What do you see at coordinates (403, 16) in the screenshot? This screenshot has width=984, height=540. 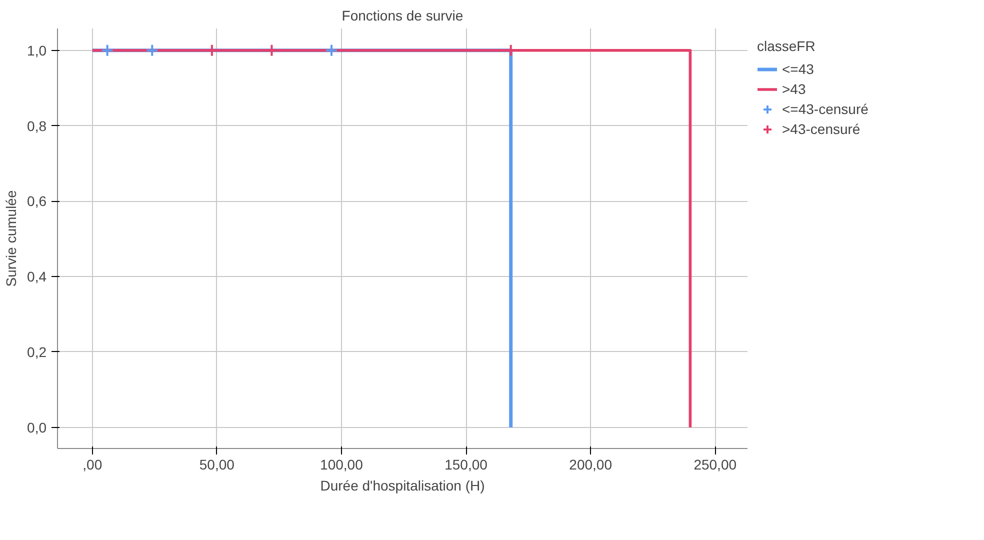 I see `chart-title: Fonctions de survie` at bounding box center [403, 16].